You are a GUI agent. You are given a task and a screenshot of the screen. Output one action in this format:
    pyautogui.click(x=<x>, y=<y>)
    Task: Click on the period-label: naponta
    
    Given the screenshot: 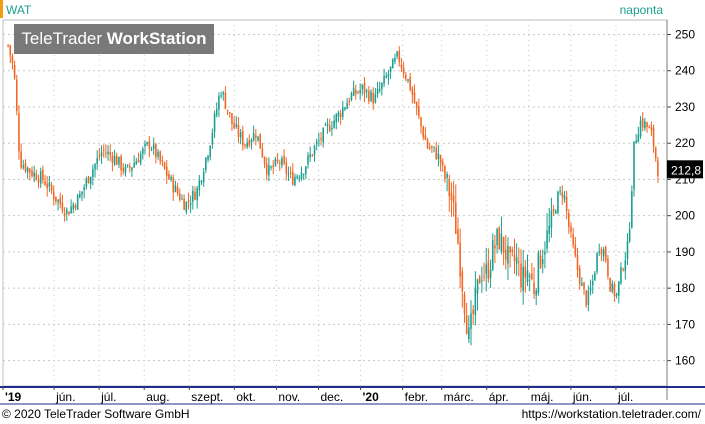 What is the action you would take?
    pyautogui.click(x=641, y=10)
    